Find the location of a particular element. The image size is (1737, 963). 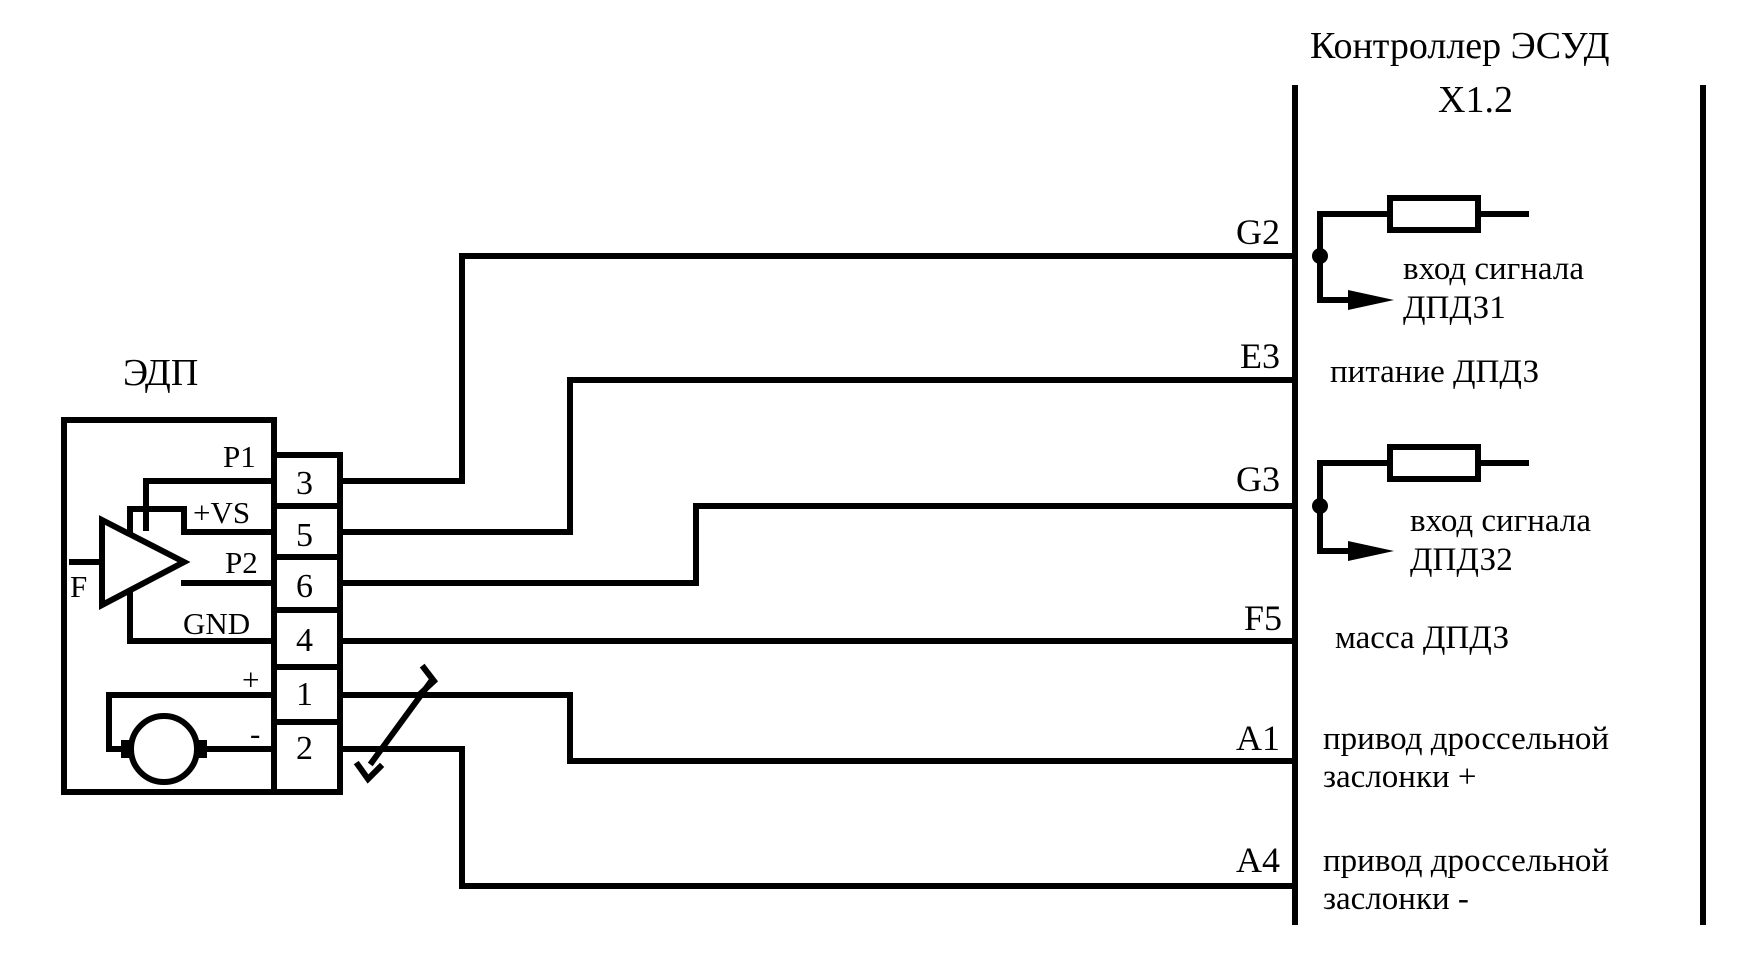

edp-title: ЭДП is located at coordinates (160, 373).